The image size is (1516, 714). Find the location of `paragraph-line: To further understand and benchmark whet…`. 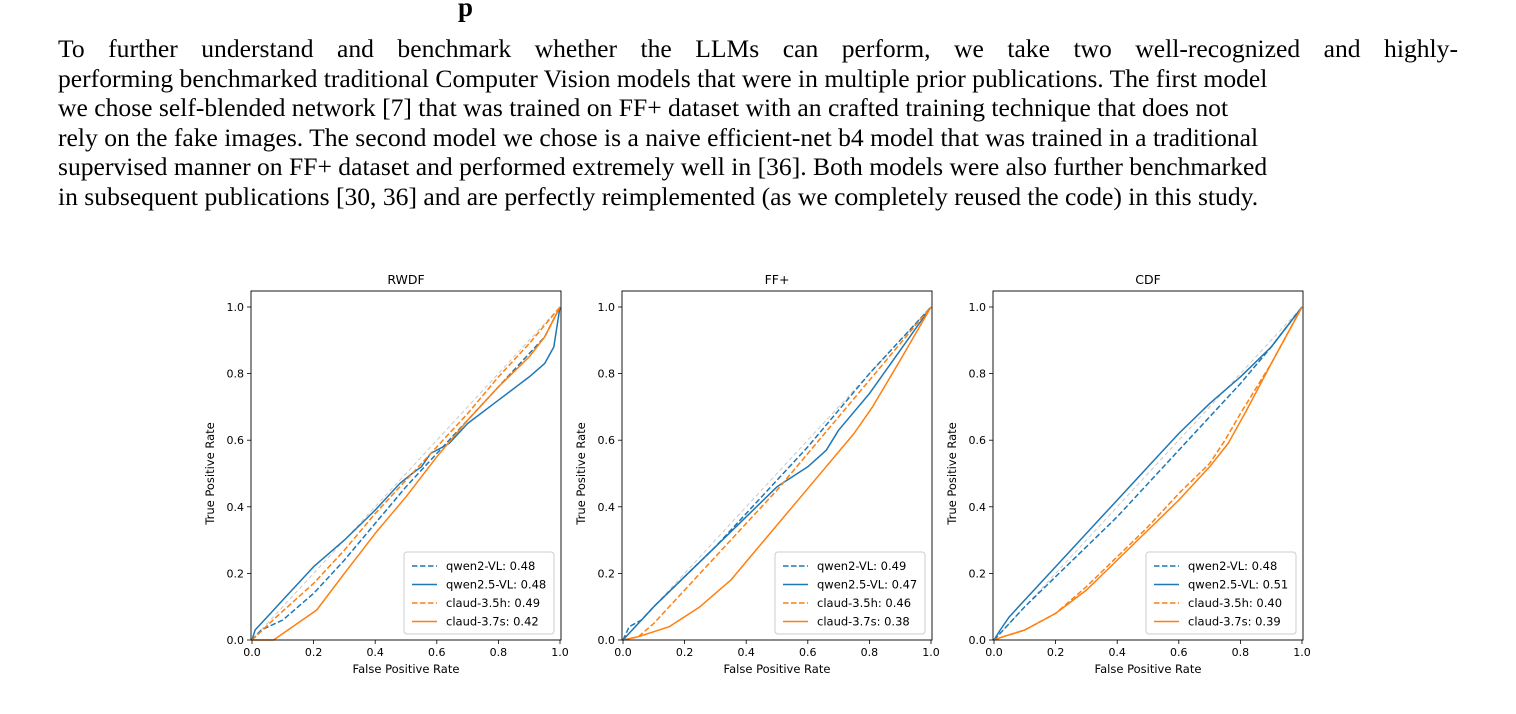

paragraph-line: To further understand and benchmark whet… is located at coordinates (758, 48).